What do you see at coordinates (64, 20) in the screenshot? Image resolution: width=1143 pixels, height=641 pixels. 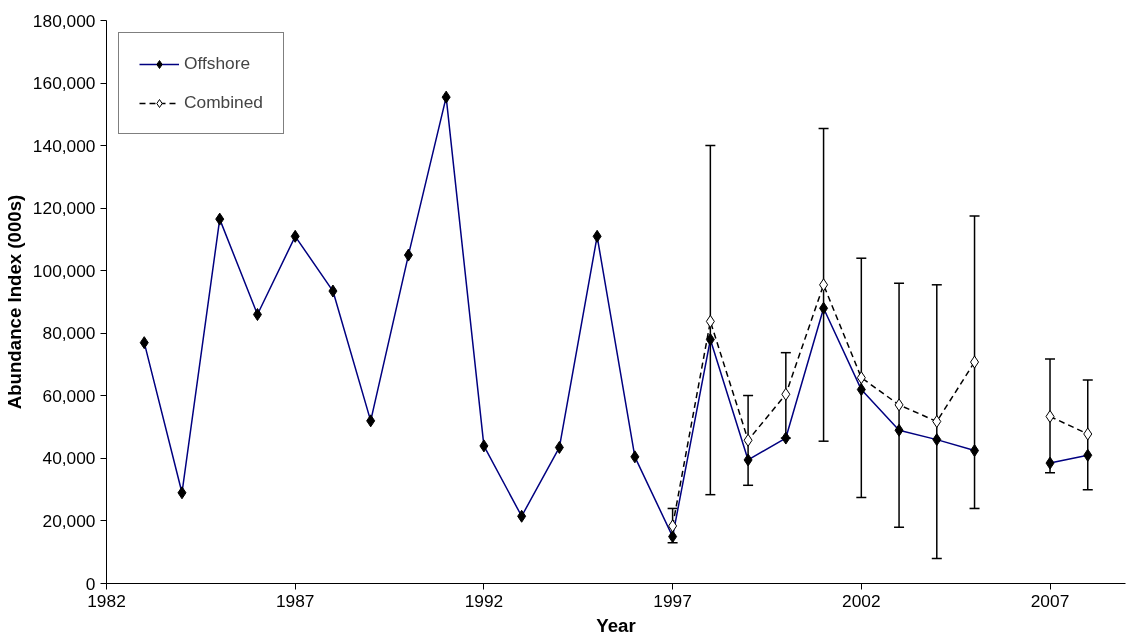 I see `y-tick-label: 180,000` at bounding box center [64, 20].